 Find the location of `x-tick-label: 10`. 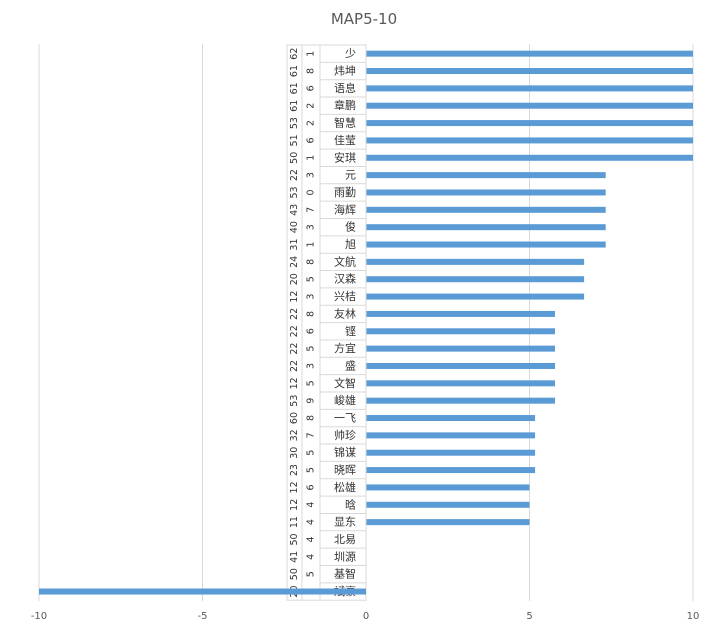

x-tick-label: 10 is located at coordinates (693, 616).